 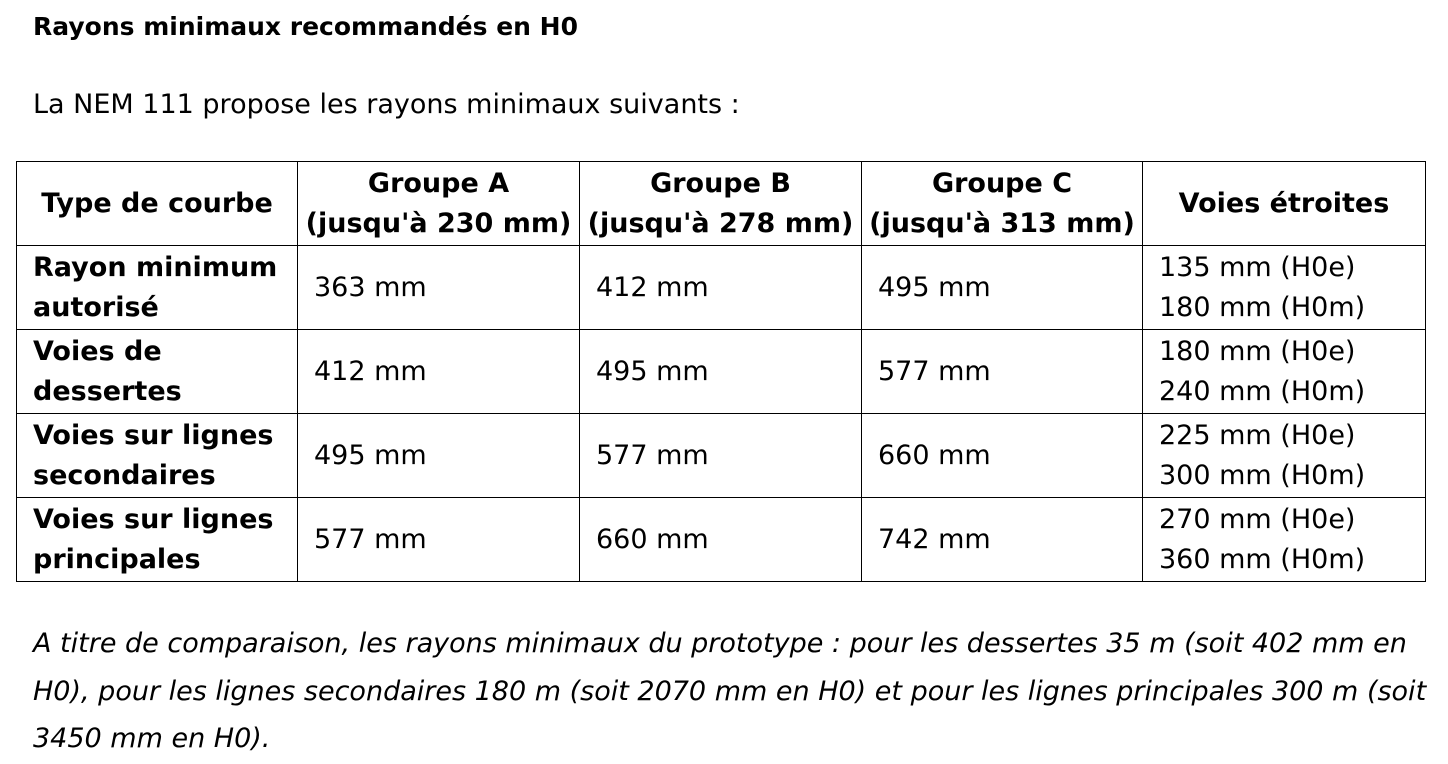 I want to click on header-line: Groupe C, so click(x=1002, y=183).